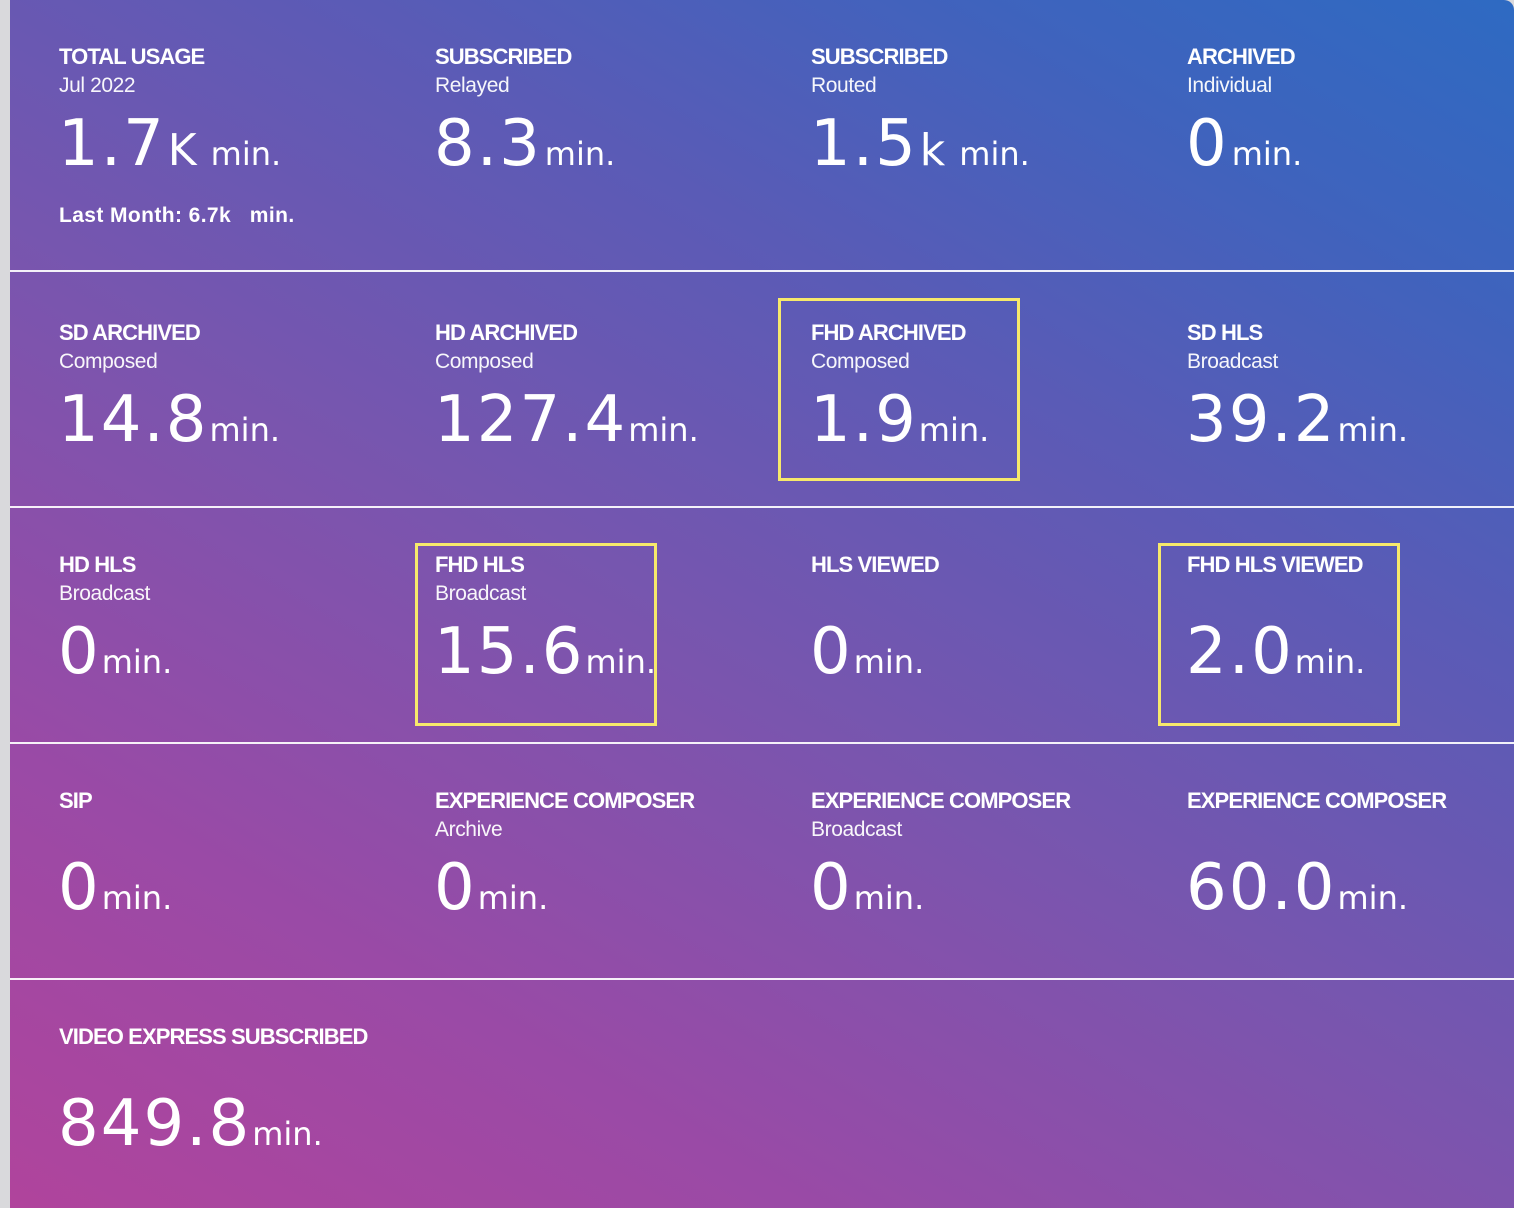 This screenshot has width=1514, height=1208. I want to click on stat-value: 2.0min., so click(1275, 652).